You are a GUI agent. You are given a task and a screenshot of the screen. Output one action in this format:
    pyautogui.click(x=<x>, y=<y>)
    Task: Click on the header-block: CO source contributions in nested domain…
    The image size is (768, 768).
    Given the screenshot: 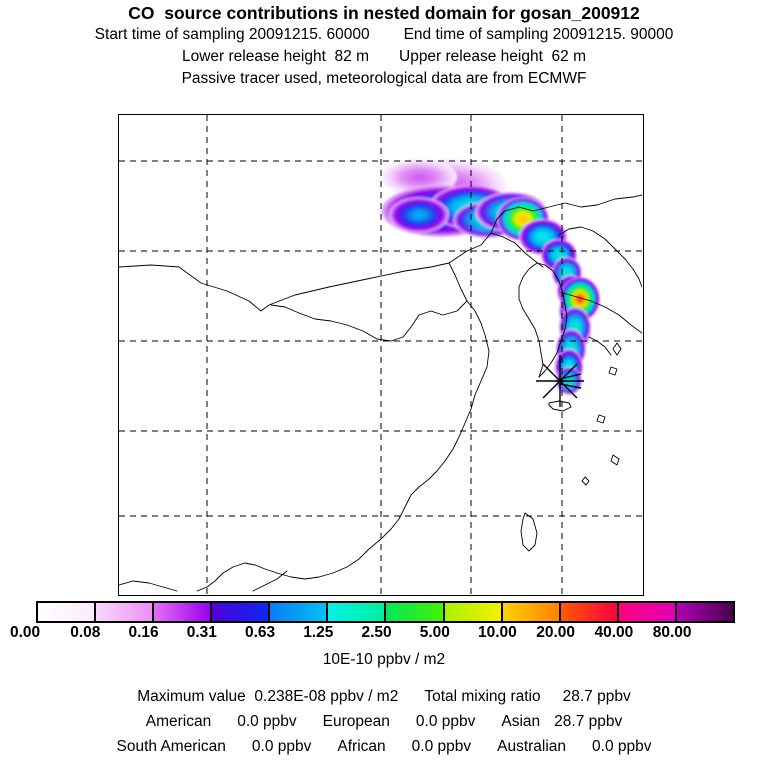 What is the action you would take?
    pyautogui.click(x=384, y=45)
    